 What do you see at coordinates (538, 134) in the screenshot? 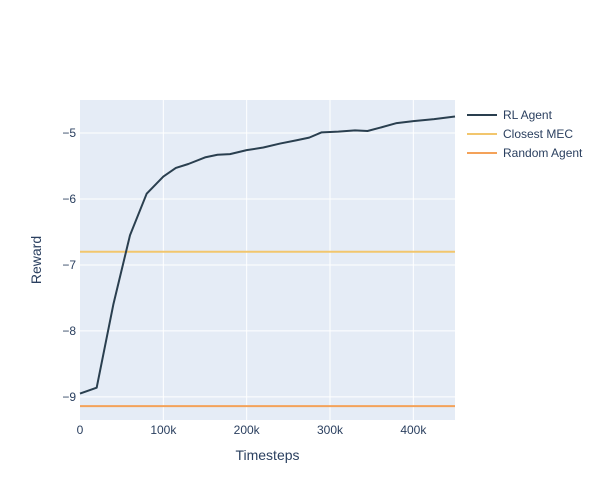
I see `legend-label: Closest MEC` at bounding box center [538, 134].